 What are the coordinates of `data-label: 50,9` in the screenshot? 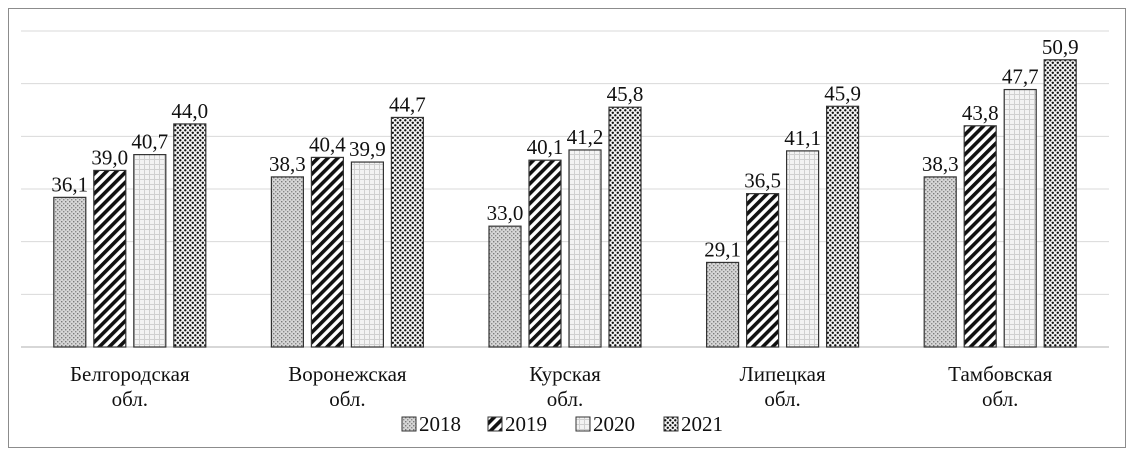 It's located at (1060, 47).